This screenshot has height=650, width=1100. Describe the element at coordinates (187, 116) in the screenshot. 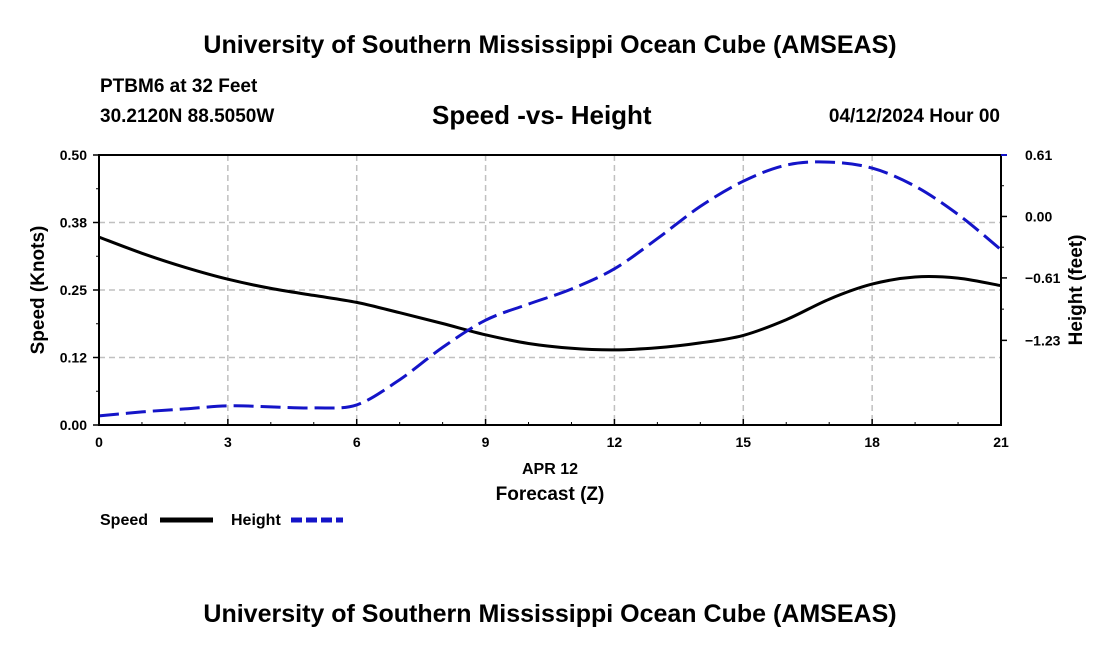

I see `coordinates-label: 30.2120N 88.5050W` at that location.